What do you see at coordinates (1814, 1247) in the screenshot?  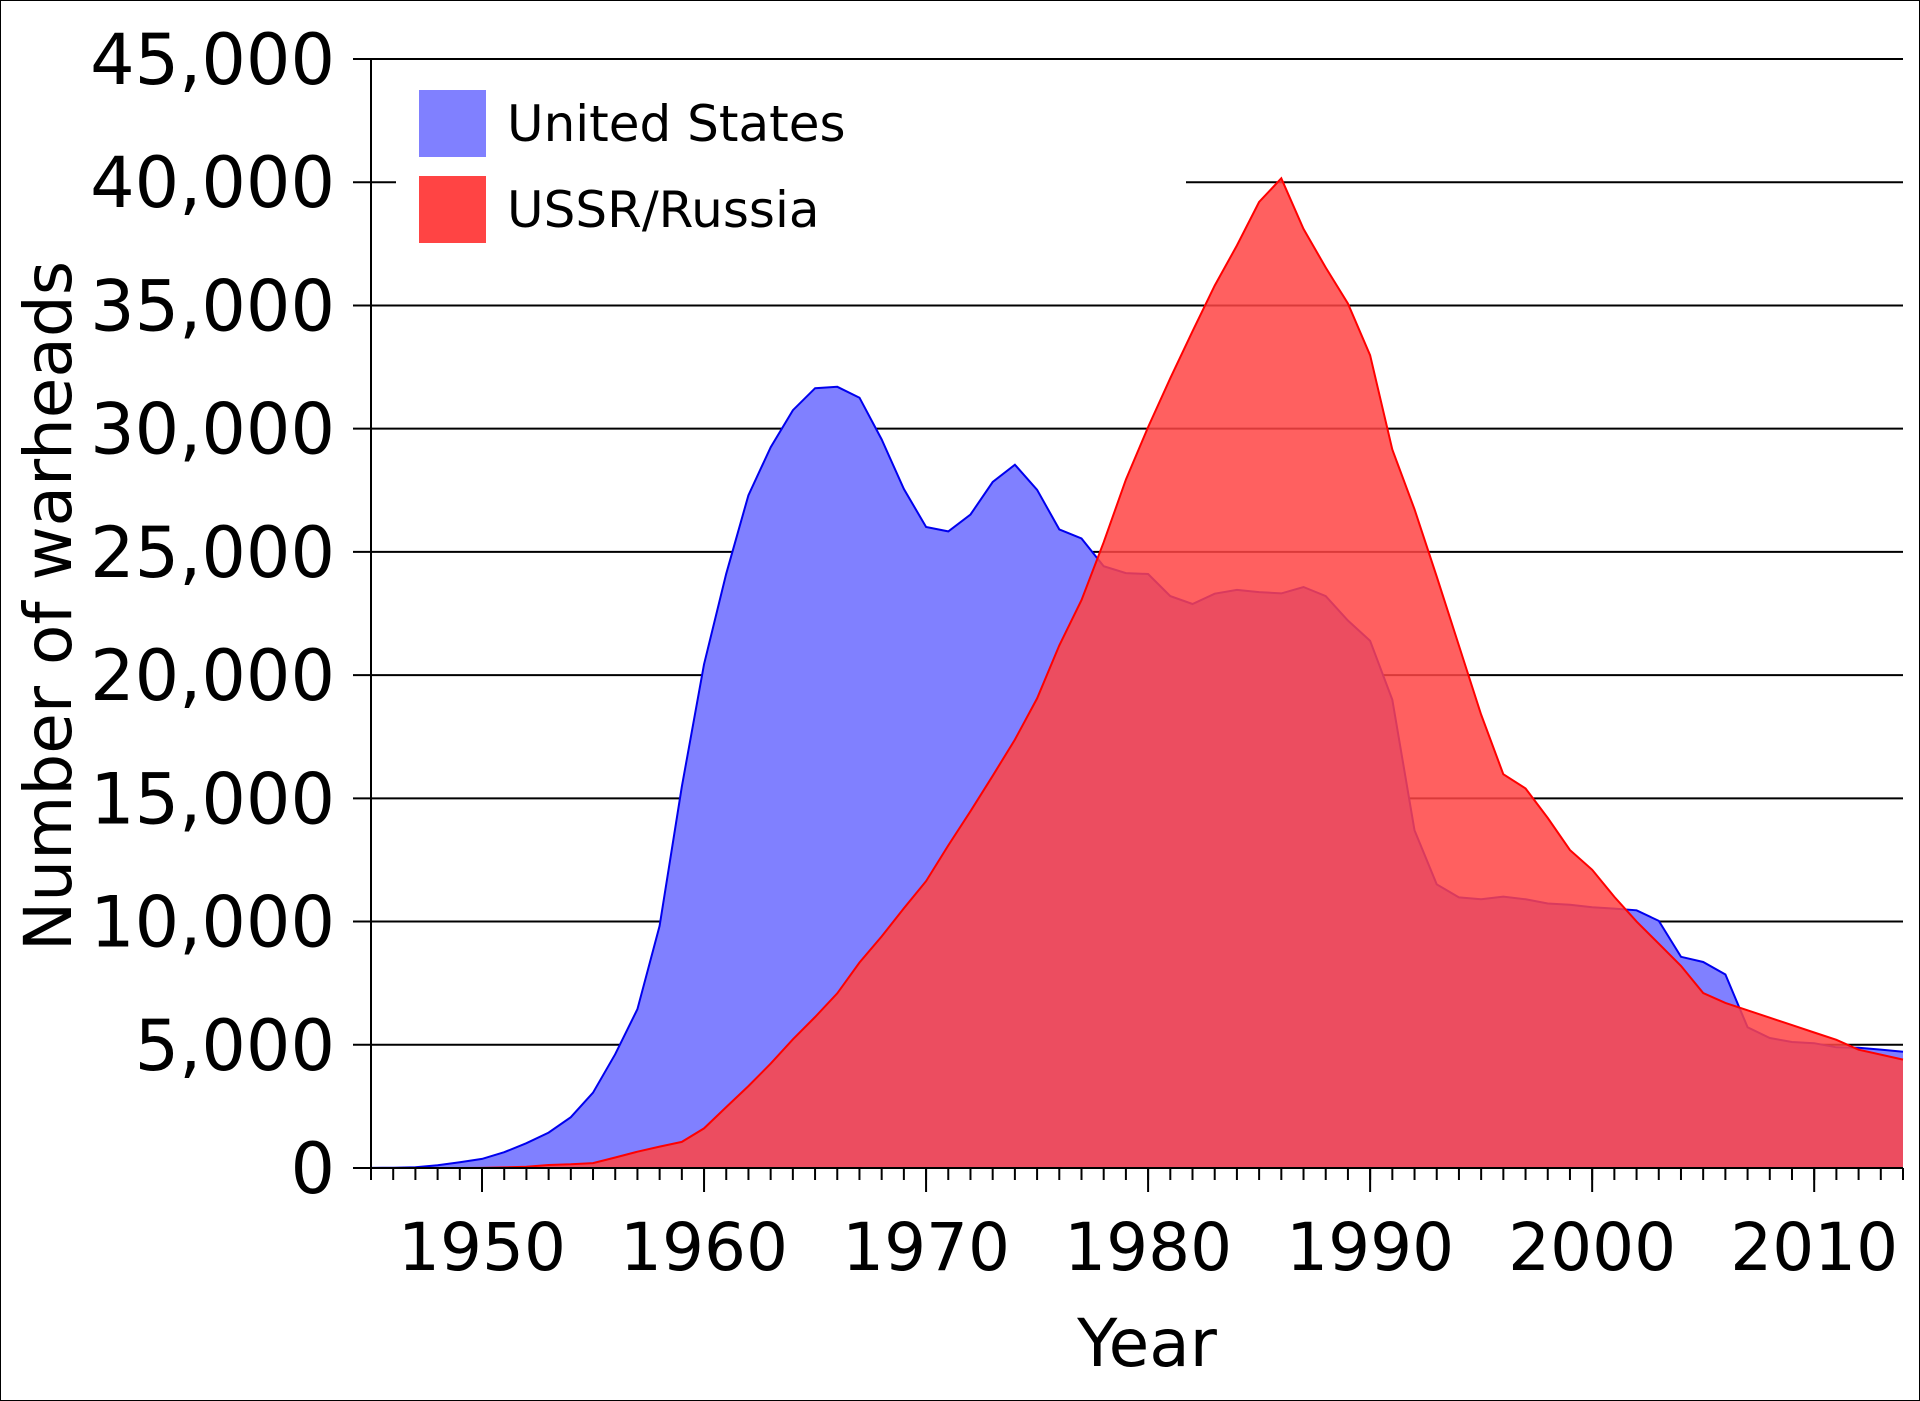 I see `x-tick-label: 2010` at bounding box center [1814, 1247].